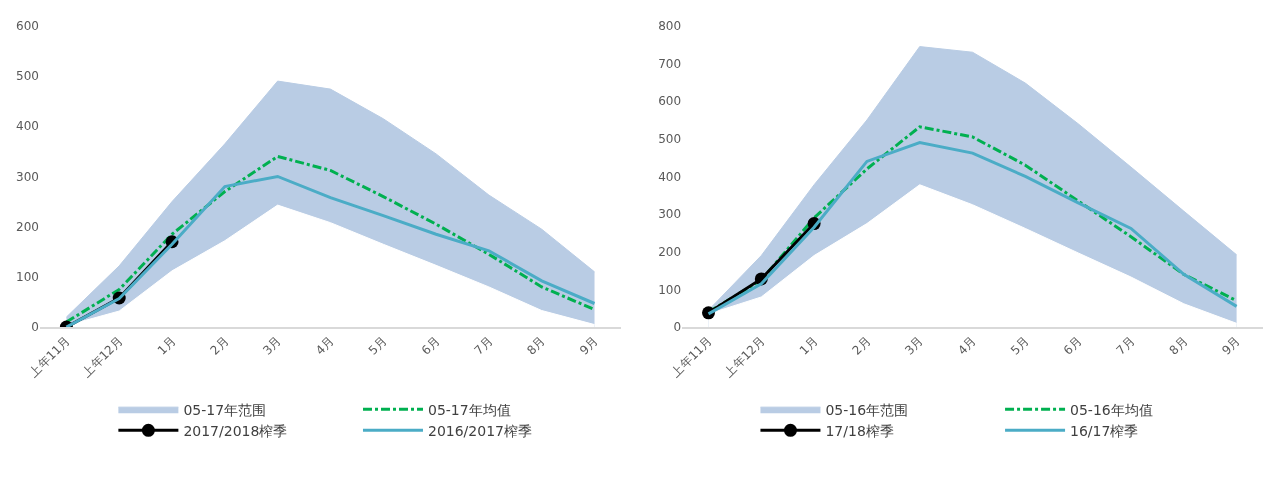  What do you see at coordinates (867, 409) in the screenshot?
I see `legend-label: 05-16年范围` at bounding box center [867, 409].